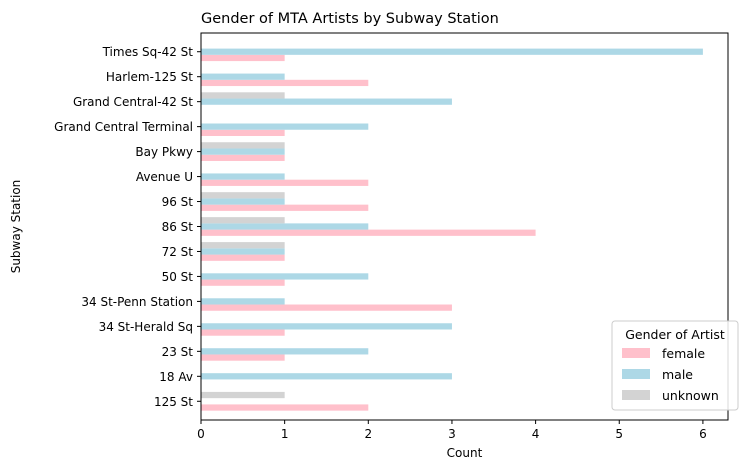  What do you see at coordinates (675, 334) in the screenshot?
I see `legend-title: Gender of Artist` at bounding box center [675, 334].